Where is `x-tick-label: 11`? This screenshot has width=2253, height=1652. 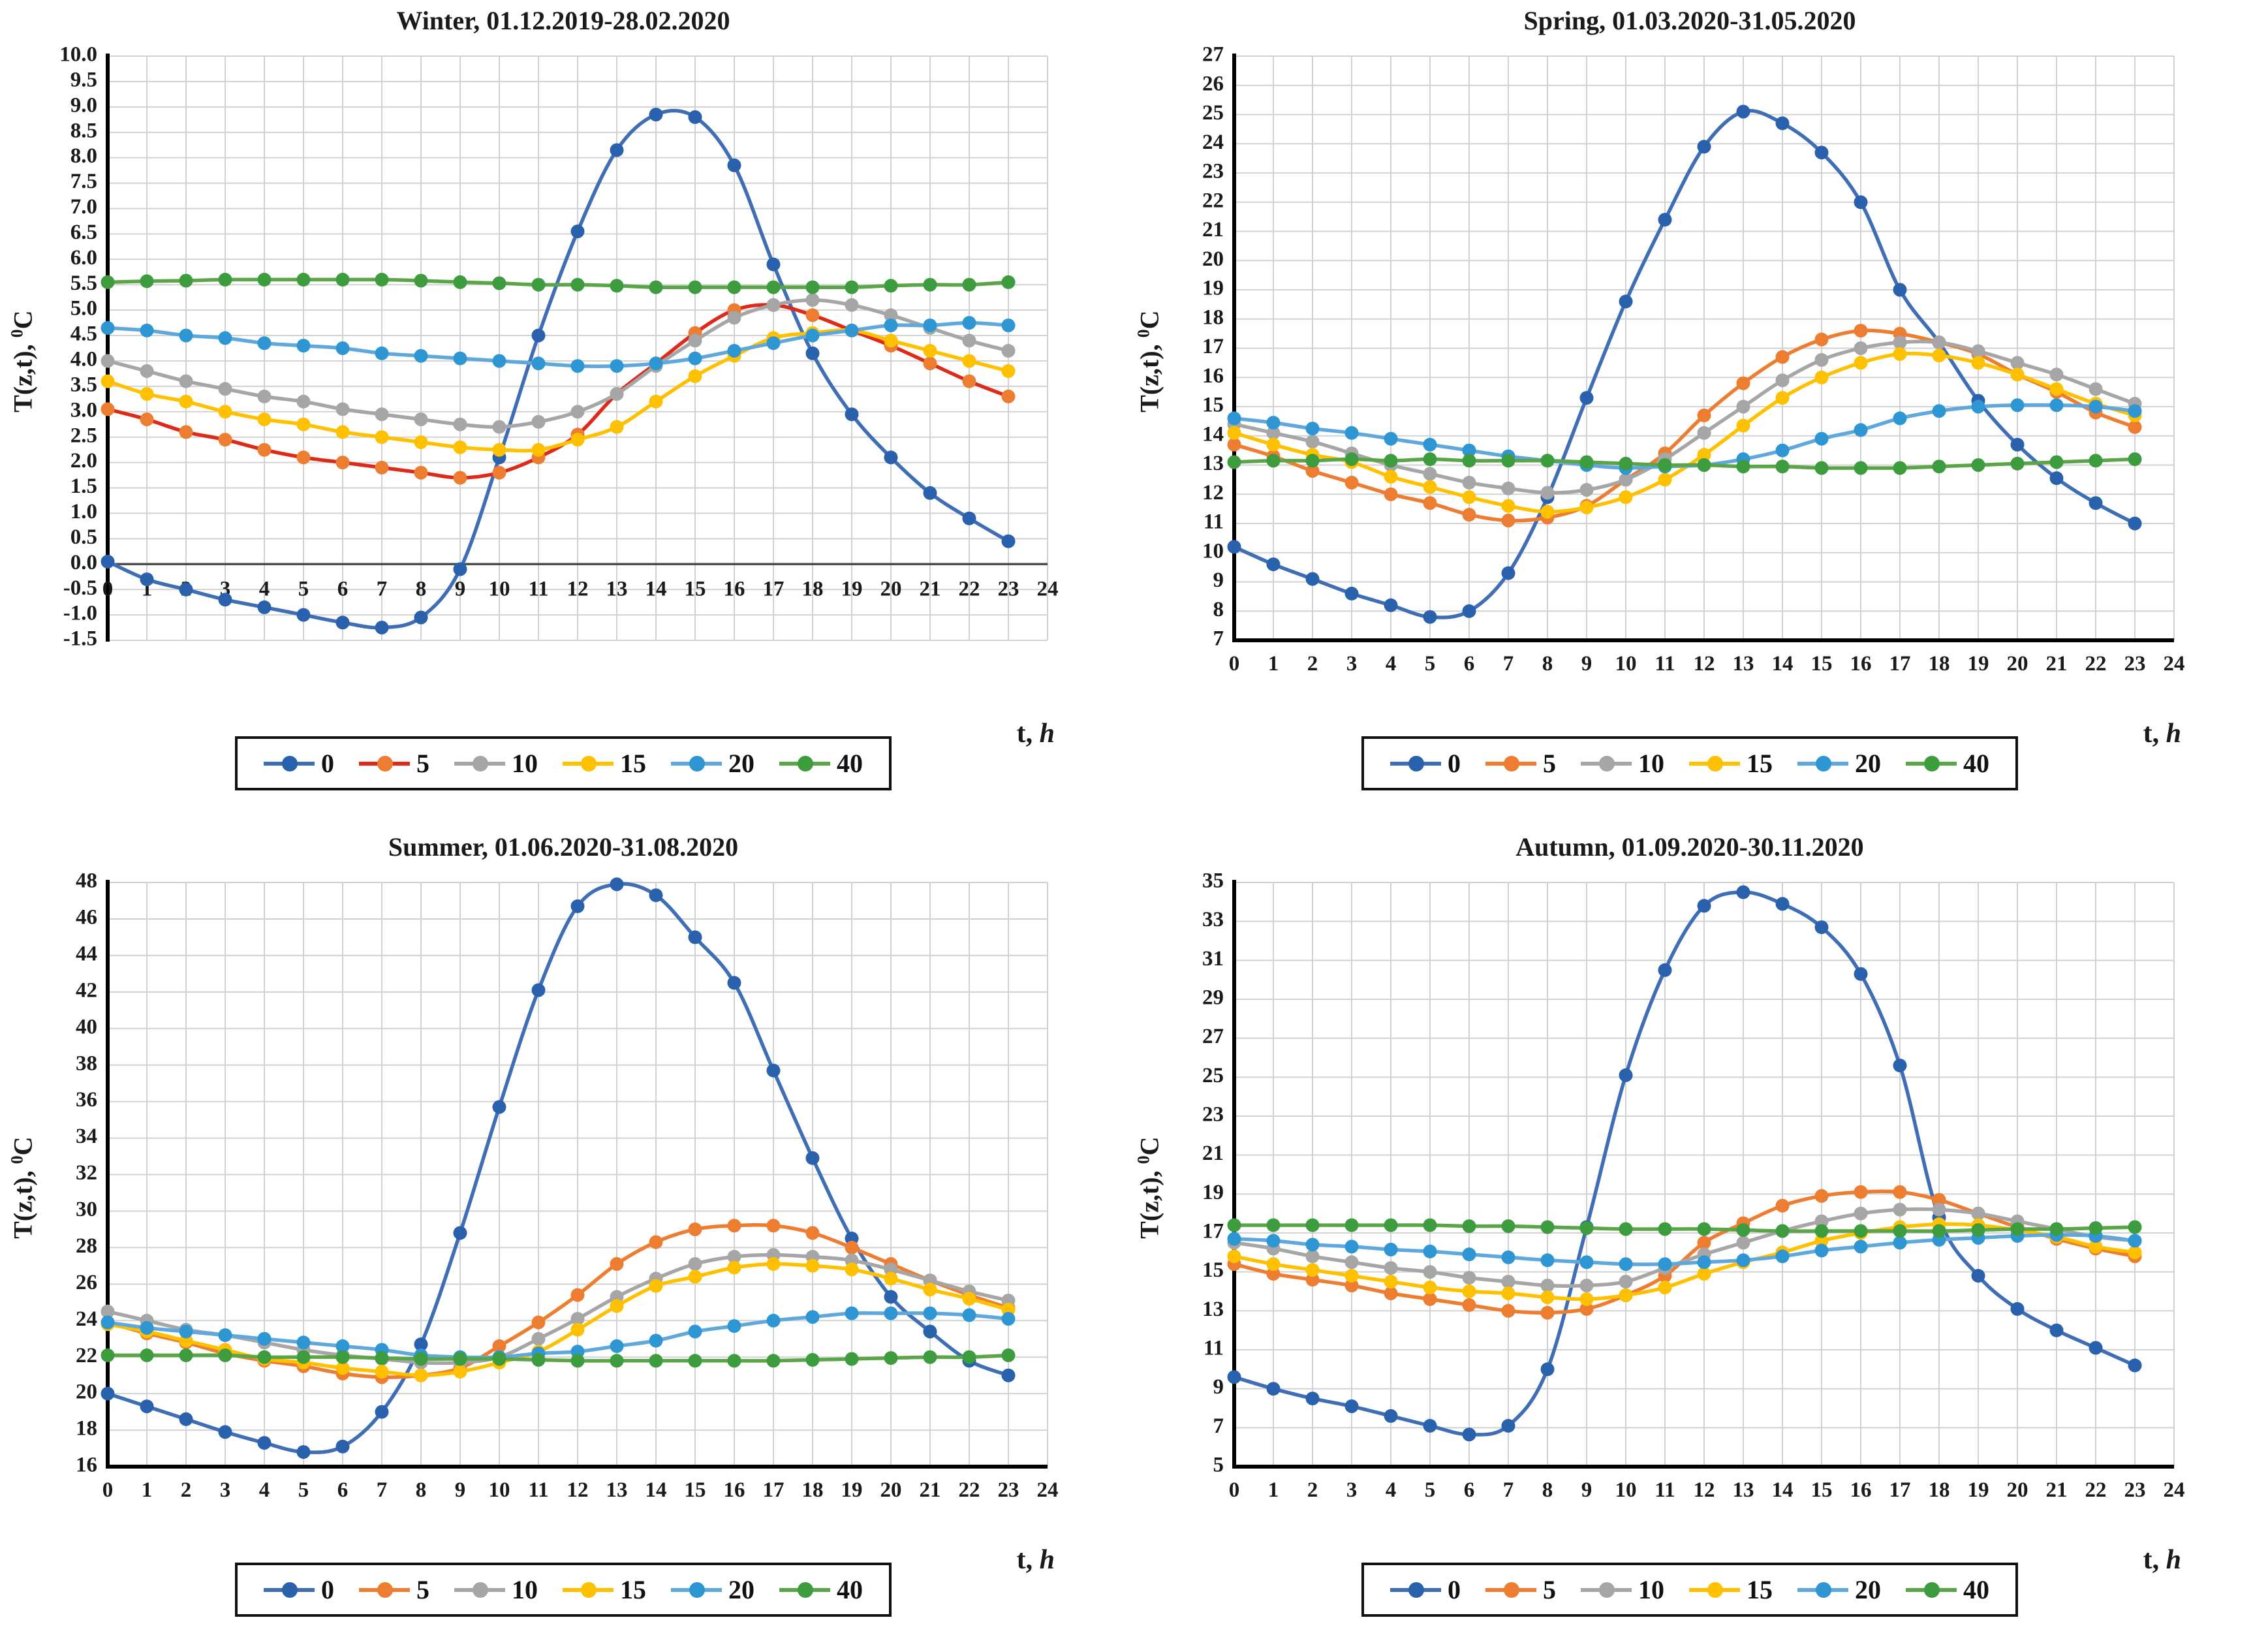 x-tick-label: 11 is located at coordinates (538, 1490).